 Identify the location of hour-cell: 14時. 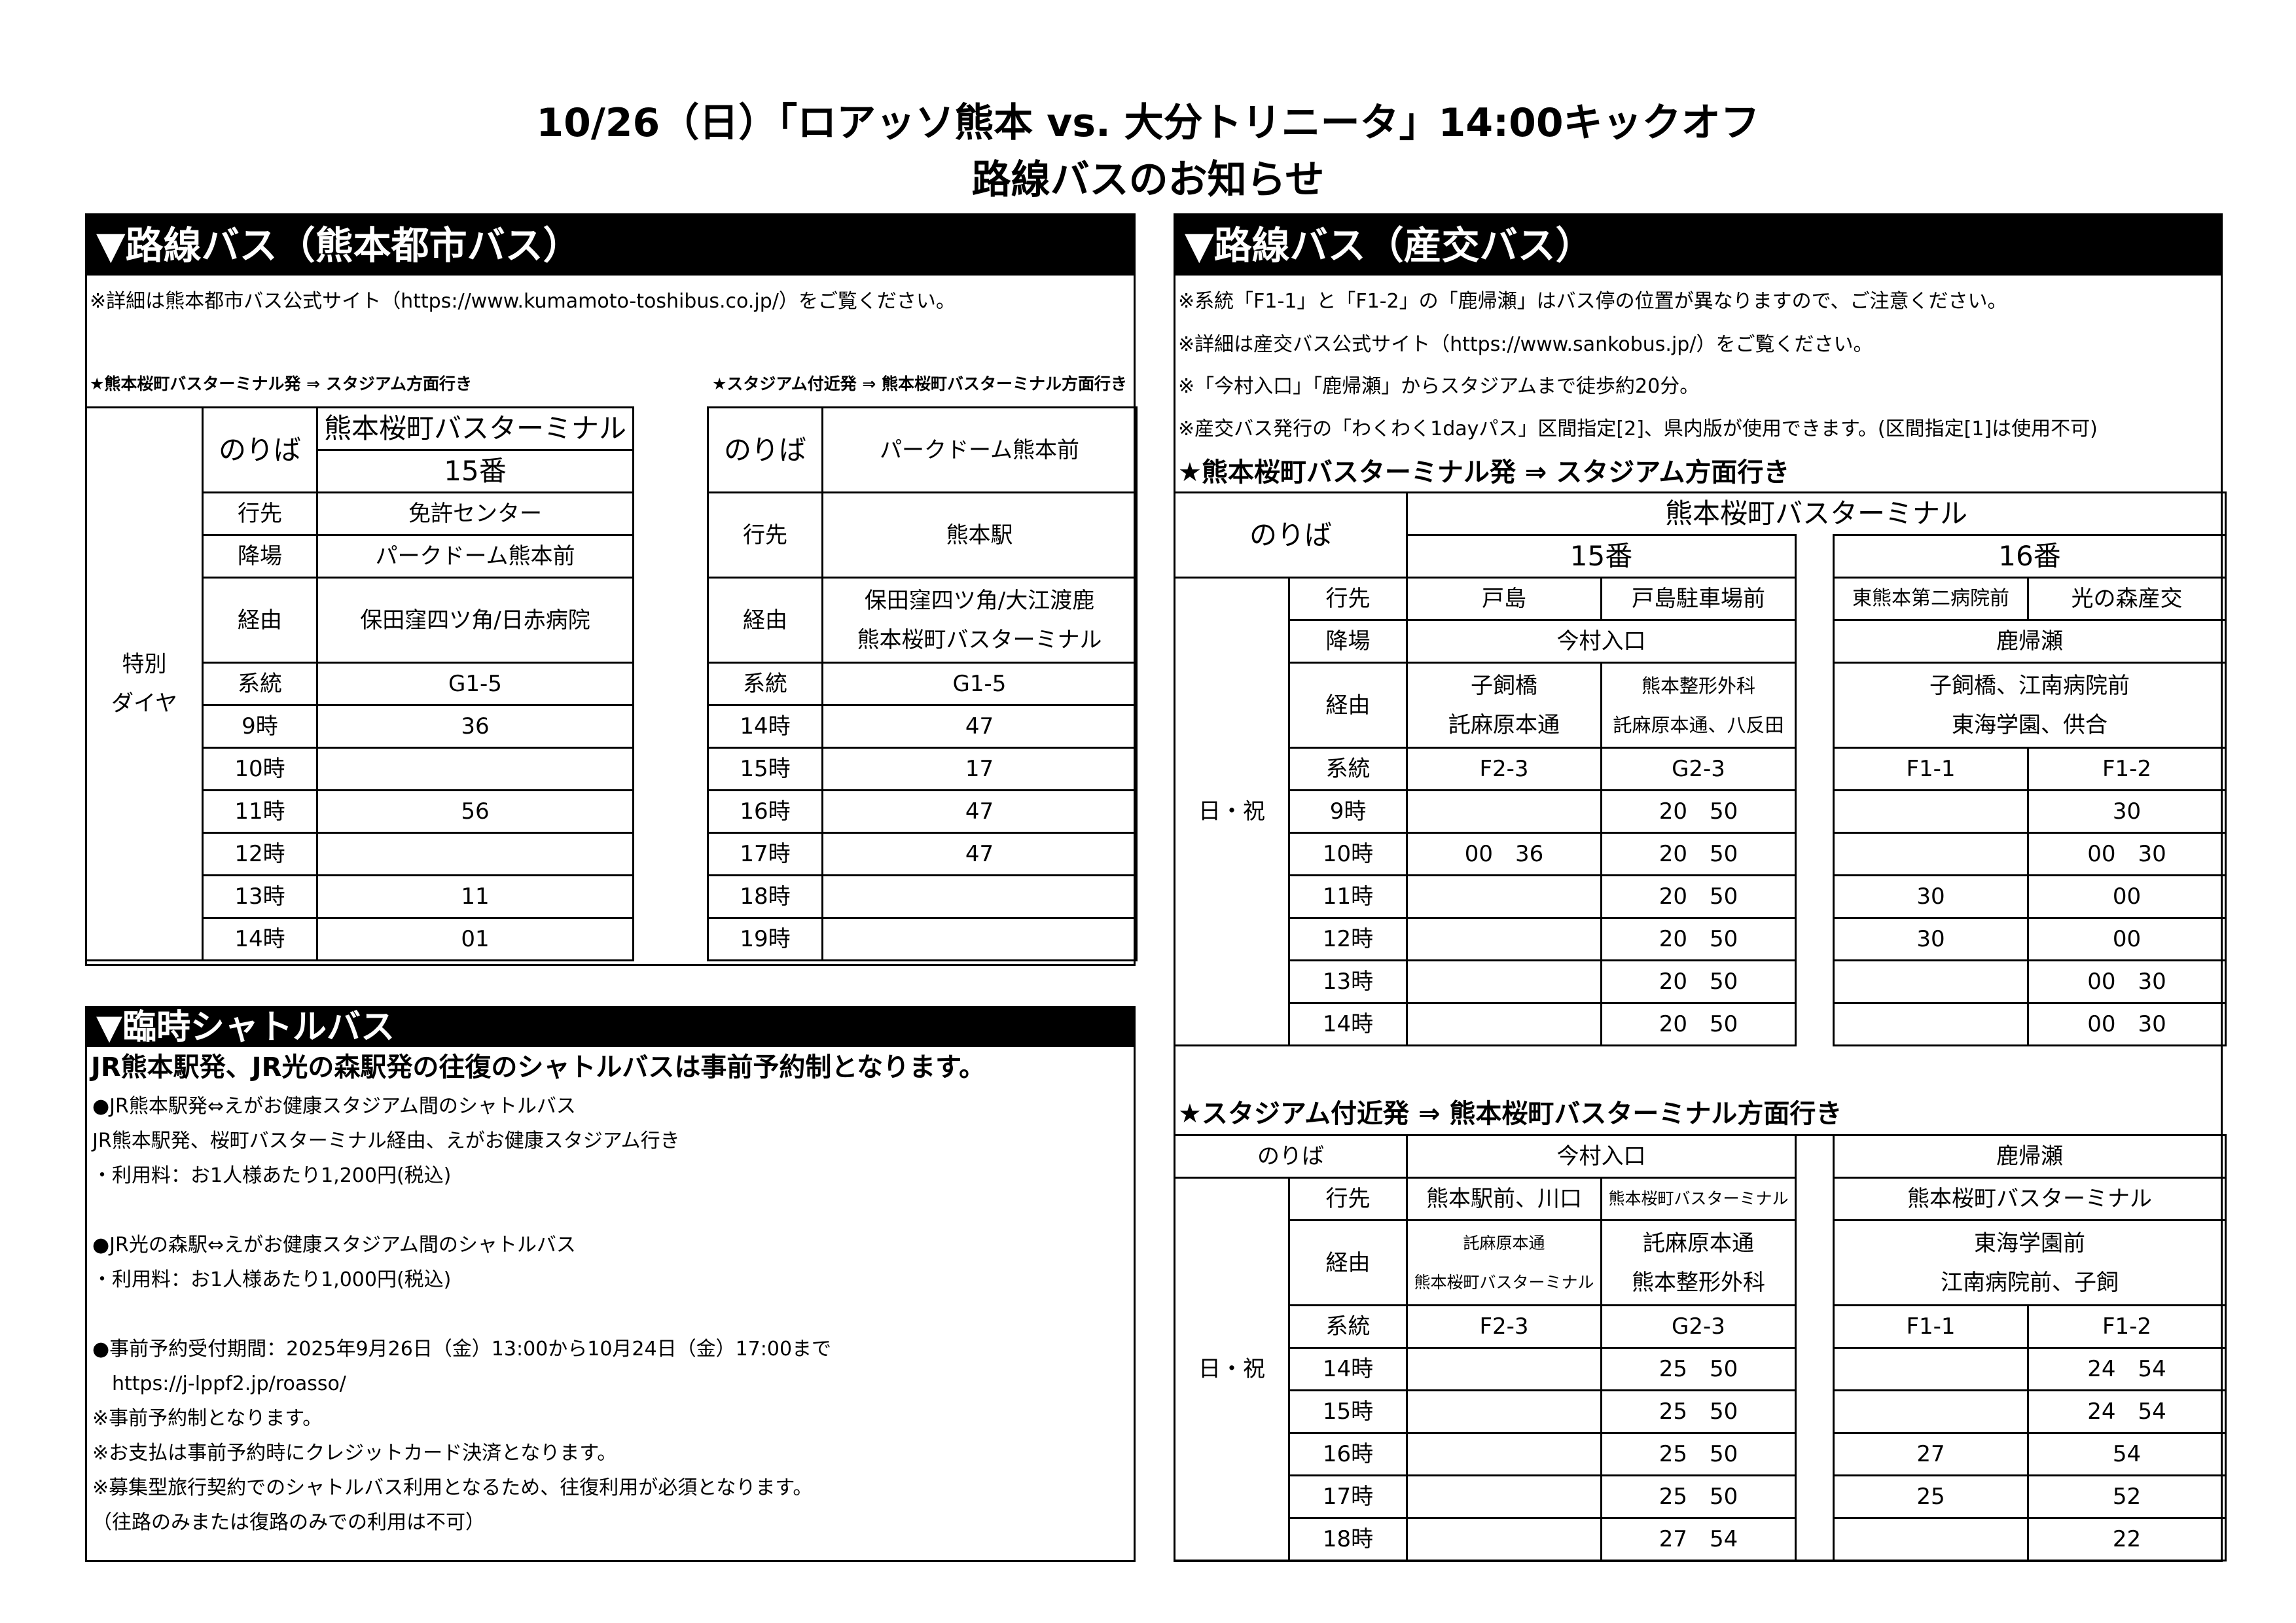
(1347, 1024).